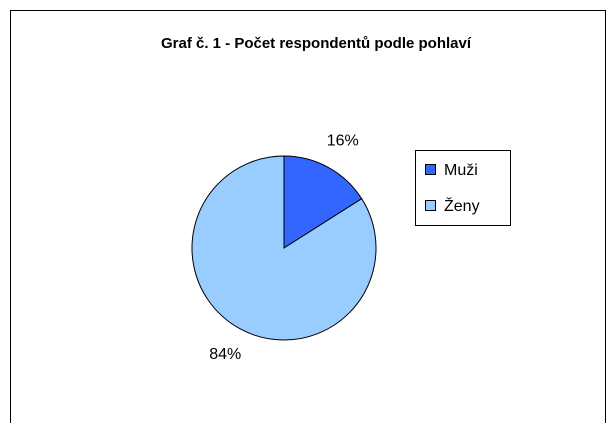 Image resolution: width=616 pixels, height=423 pixels. What do you see at coordinates (343, 140) in the screenshot?
I see `data-label: 16%` at bounding box center [343, 140].